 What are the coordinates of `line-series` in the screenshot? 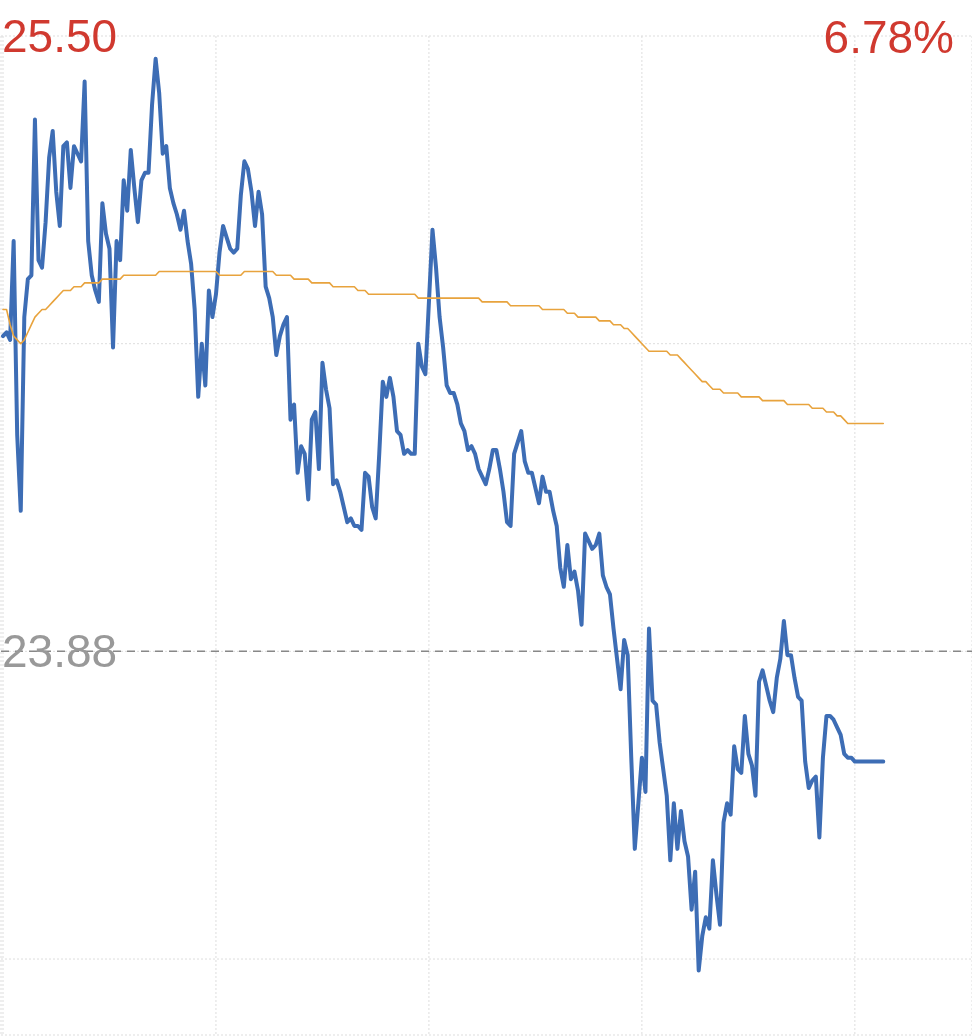 It's located at (443, 347).